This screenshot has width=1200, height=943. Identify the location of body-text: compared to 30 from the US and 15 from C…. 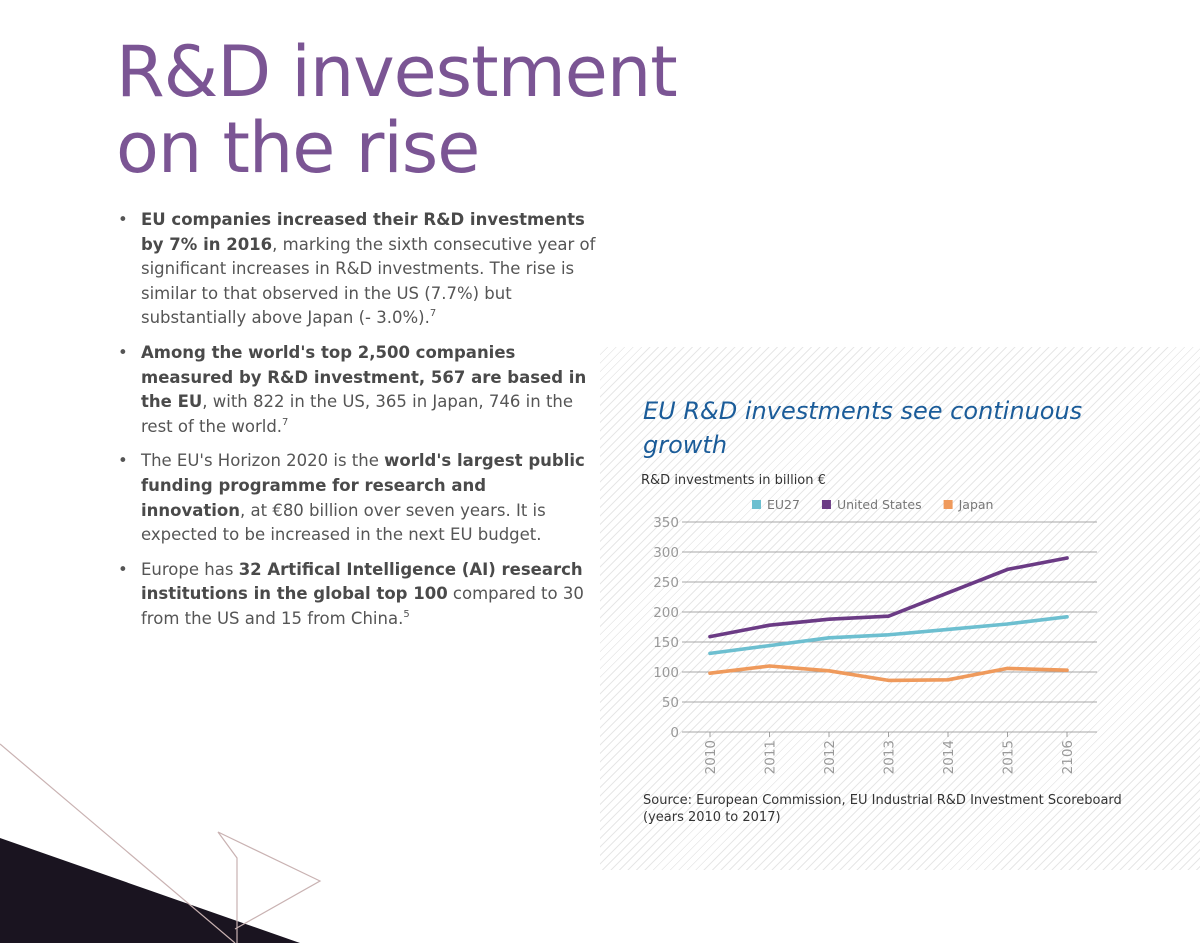
(362, 606).